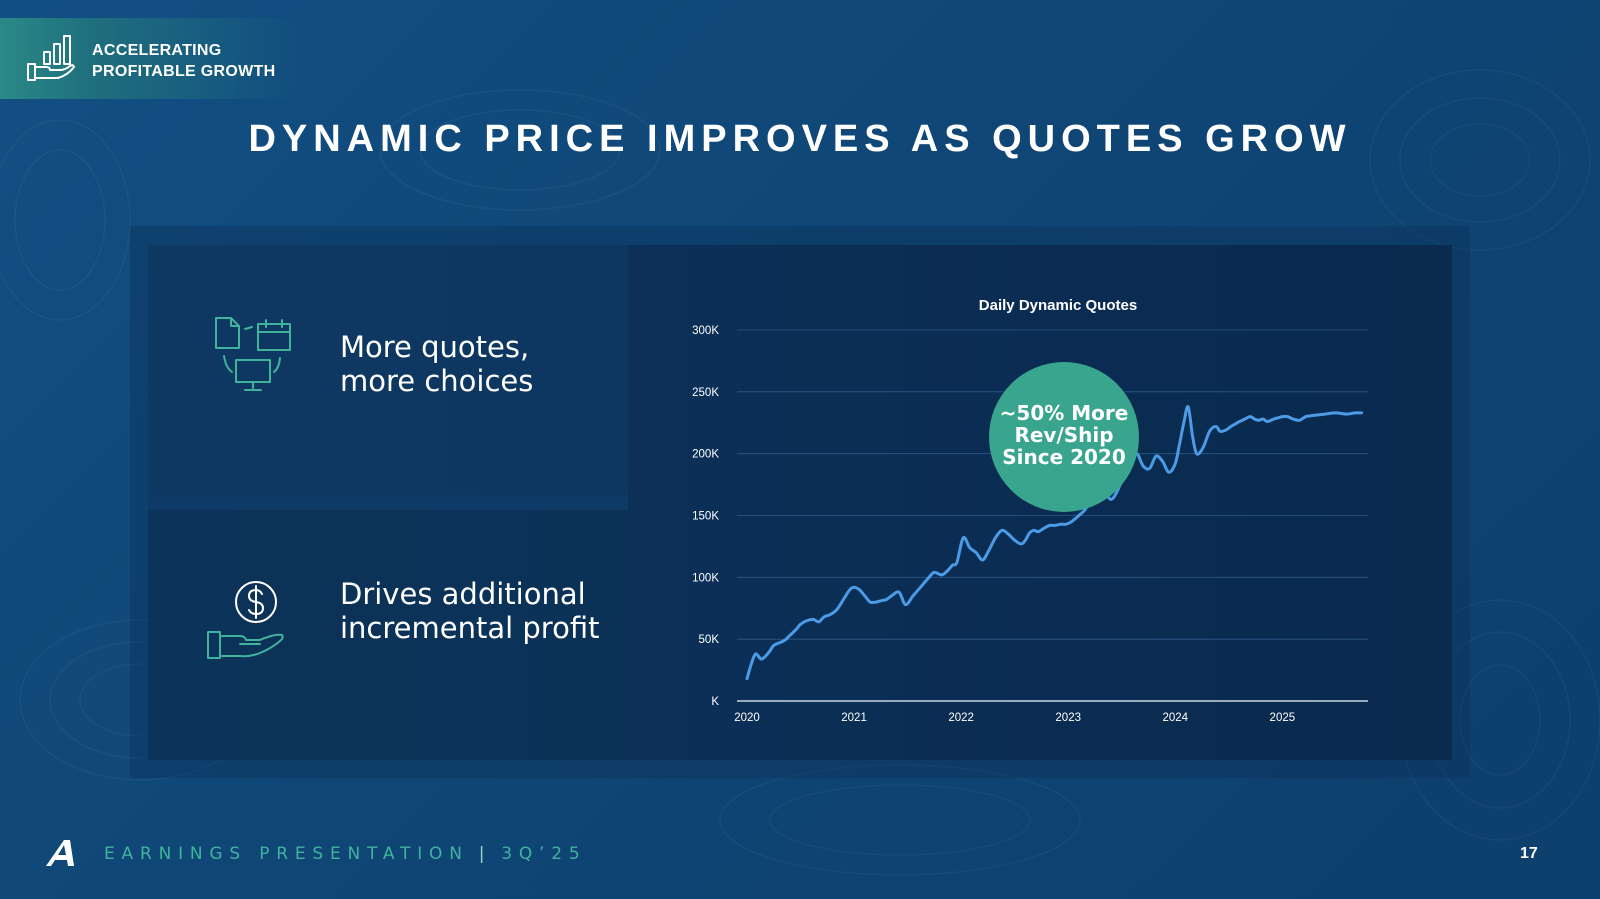  Describe the element at coordinates (157, 50) in the screenshot. I see `brand-line-1: ACCELERATING` at that location.